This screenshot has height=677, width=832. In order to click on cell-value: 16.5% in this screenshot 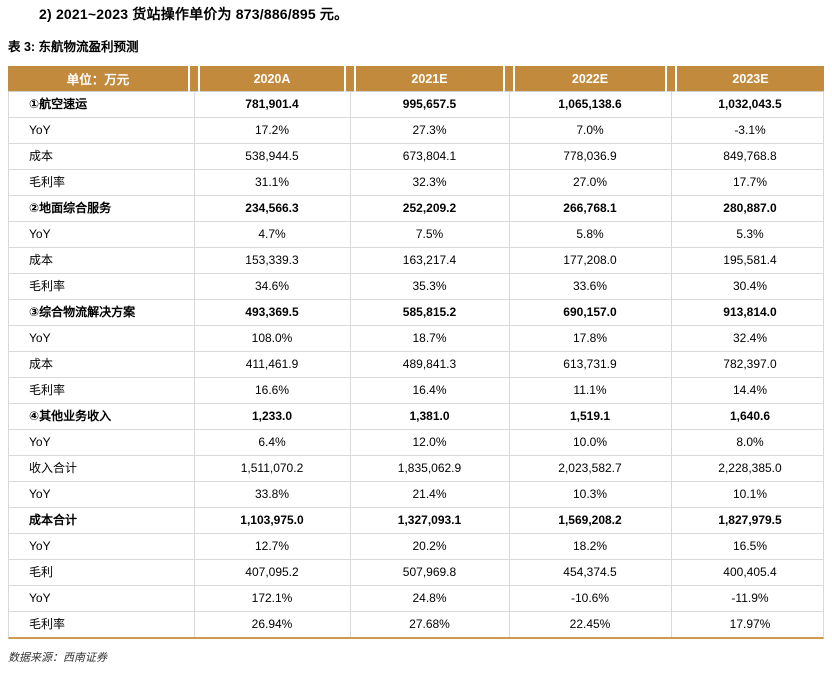, I will do `click(750, 547)`.